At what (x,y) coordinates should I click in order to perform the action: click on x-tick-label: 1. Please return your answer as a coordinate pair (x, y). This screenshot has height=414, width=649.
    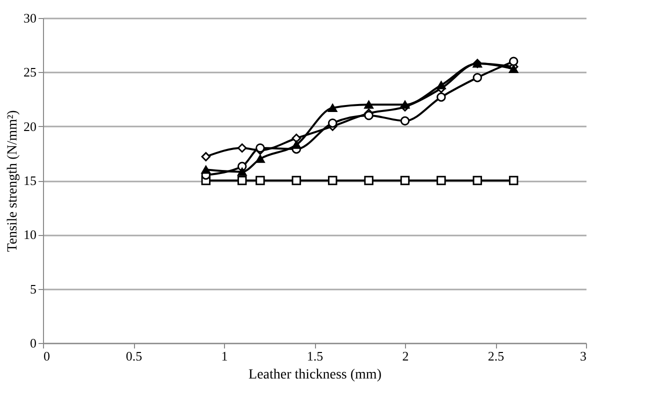
    Looking at the image, I should click on (224, 356).